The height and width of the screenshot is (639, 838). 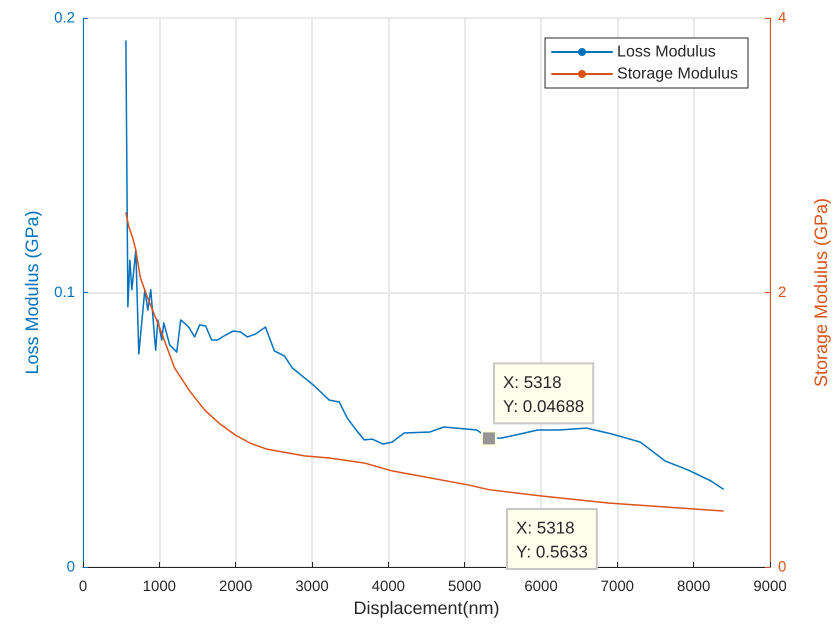 I want to click on y-tick-label: 0.1, so click(x=64, y=292).